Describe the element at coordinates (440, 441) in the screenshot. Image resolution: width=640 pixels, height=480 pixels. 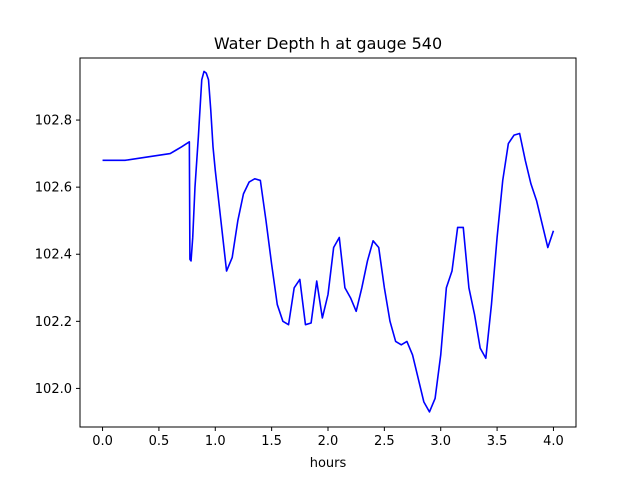
I see `x-tick-label: 3.0` at that location.